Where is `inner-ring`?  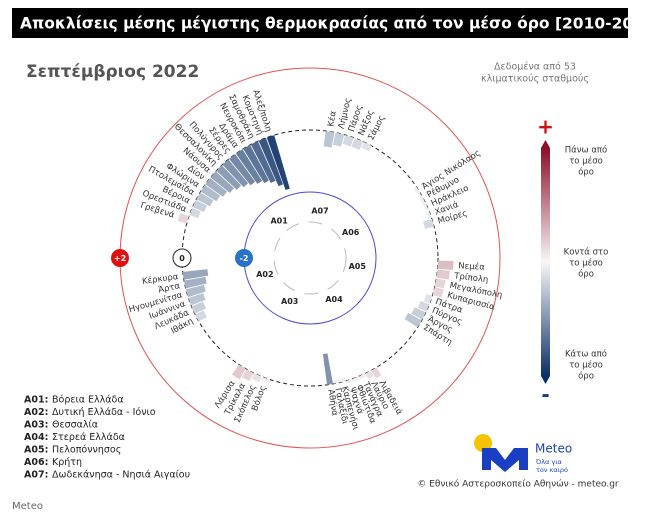 inner-ring is located at coordinates (310, 258).